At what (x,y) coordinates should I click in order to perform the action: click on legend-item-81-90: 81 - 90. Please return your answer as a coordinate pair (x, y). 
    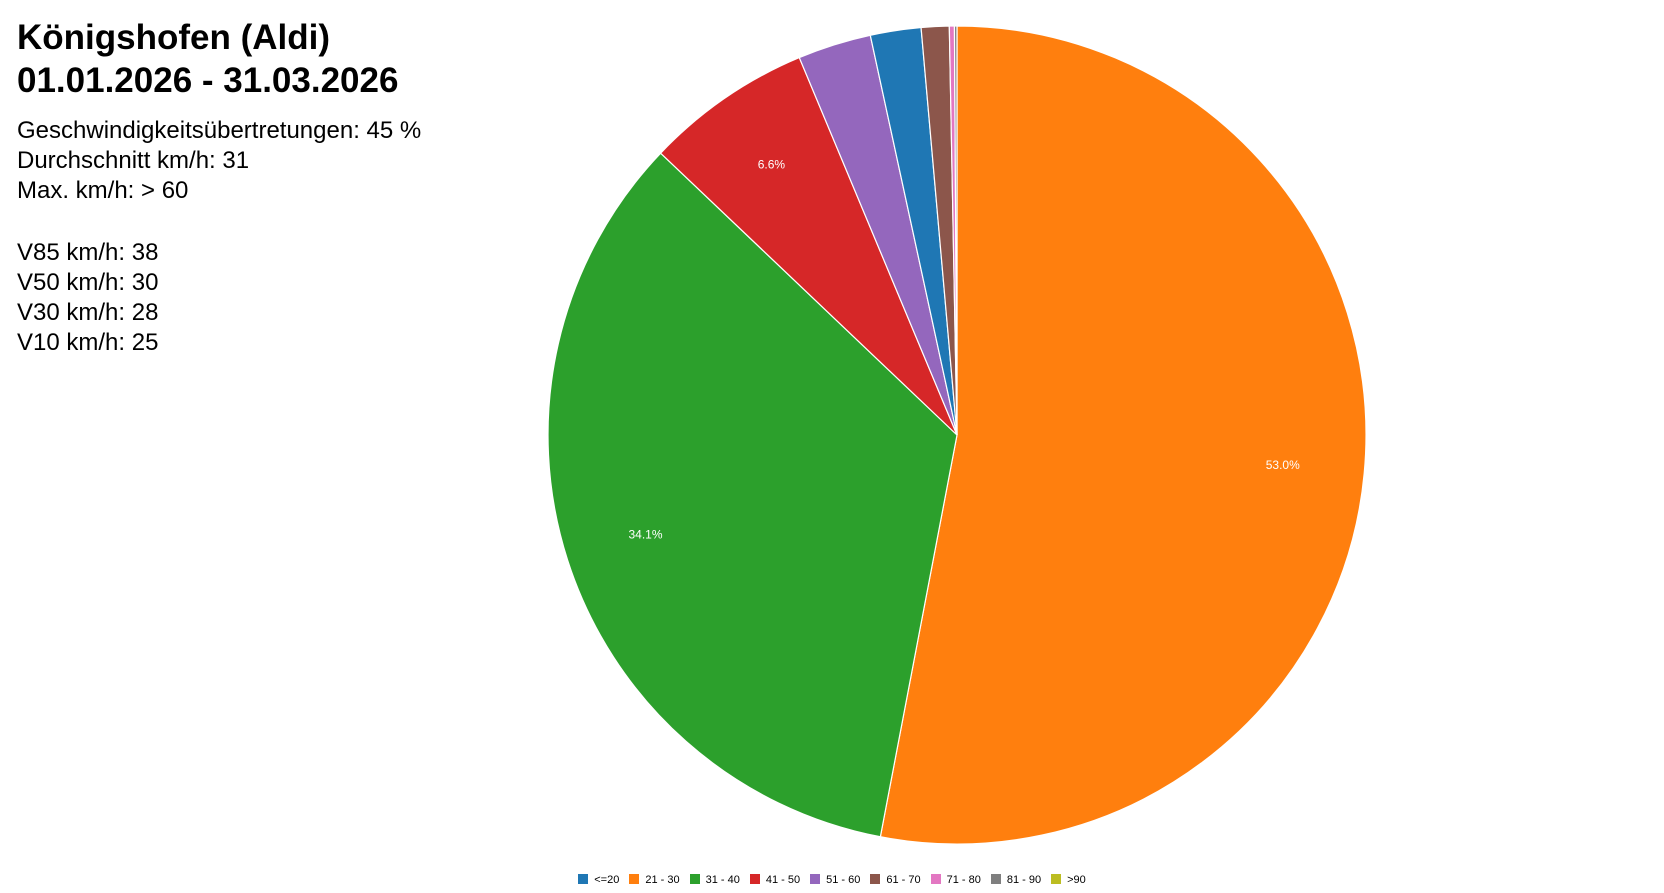
    Looking at the image, I should click on (1016, 880).